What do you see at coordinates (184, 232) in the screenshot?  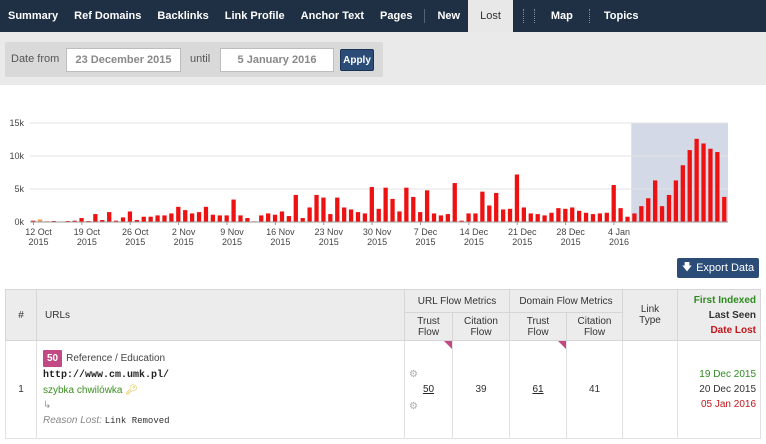 I see `x-tick-label: 2 Nov` at bounding box center [184, 232].